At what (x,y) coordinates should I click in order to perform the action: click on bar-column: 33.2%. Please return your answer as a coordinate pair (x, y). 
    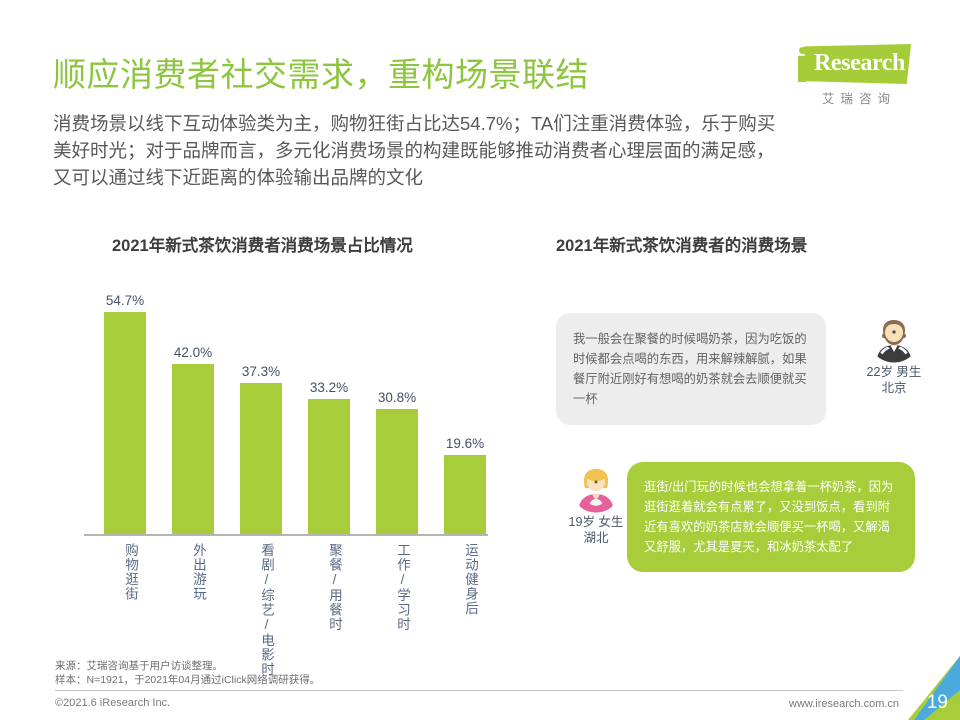
    Looking at the image, I should click on (329, 412).